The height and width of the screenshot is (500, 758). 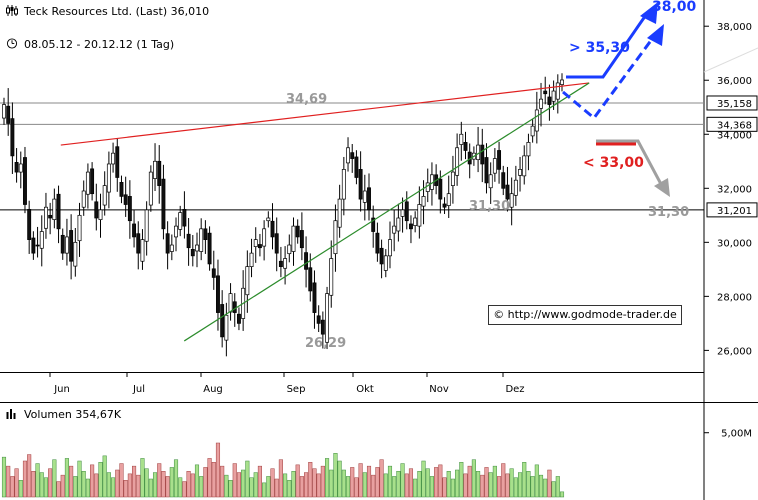 I want to click on level-label: 35,158, so click(x=734, y=104).